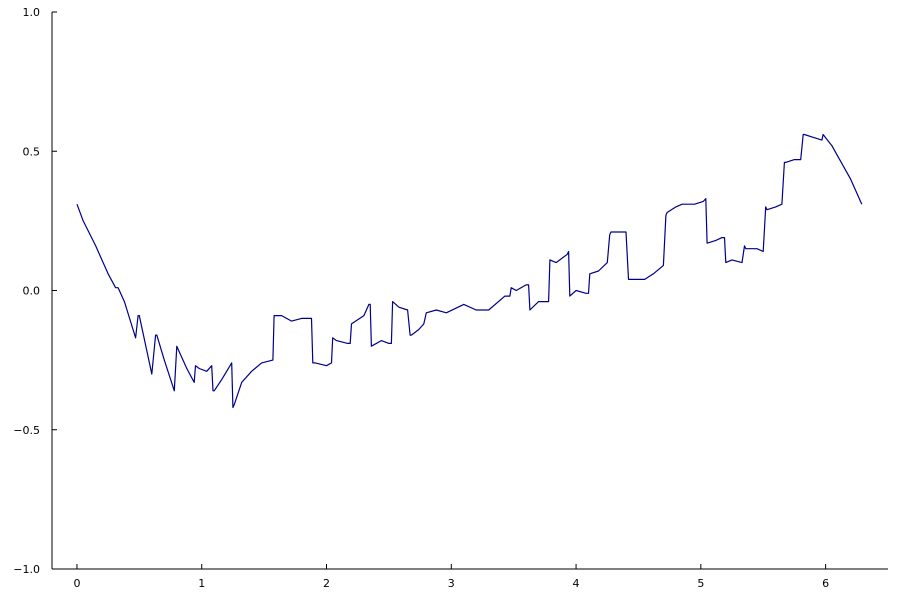  What do you see at coordinates (326, 583) in the screenshot?
I see `x-tick-label: 2` at bounding box center [326, 583].